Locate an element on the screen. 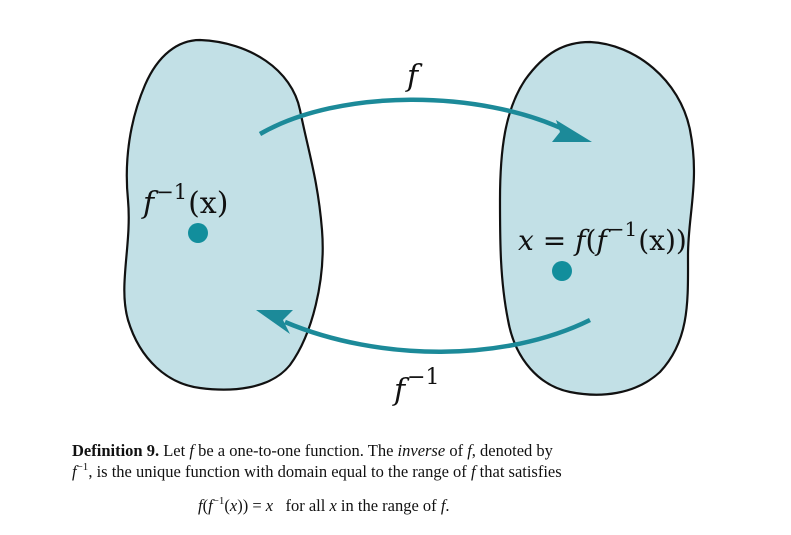 This screenshot has width=791, height=535. top-arrow-label: f is located at coordinates (414, 76).